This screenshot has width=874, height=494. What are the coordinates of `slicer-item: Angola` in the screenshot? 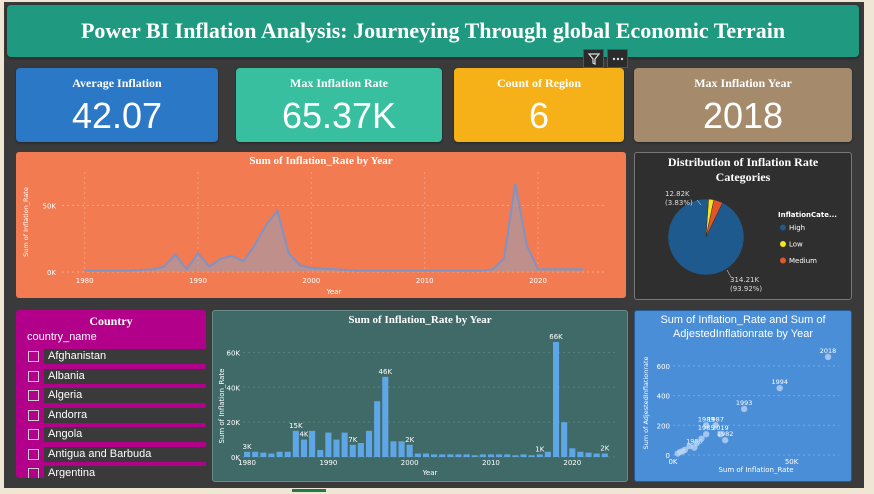 It's located at (115, 435).